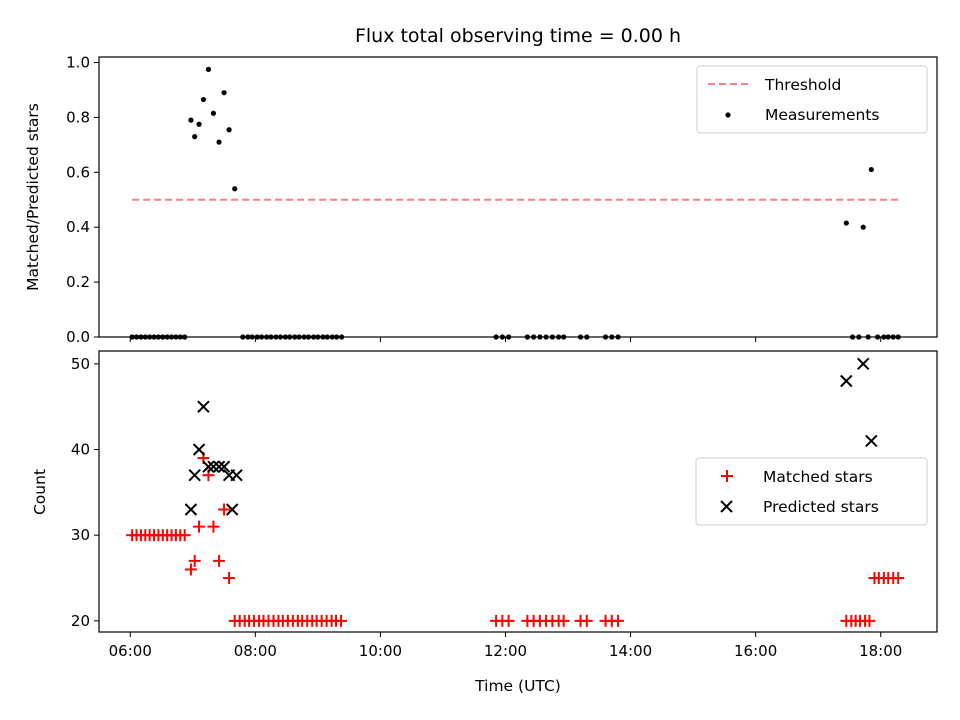 This screenshot has width=960, height=720. I want to click on y-tick-label: 20, so click(80, 621).